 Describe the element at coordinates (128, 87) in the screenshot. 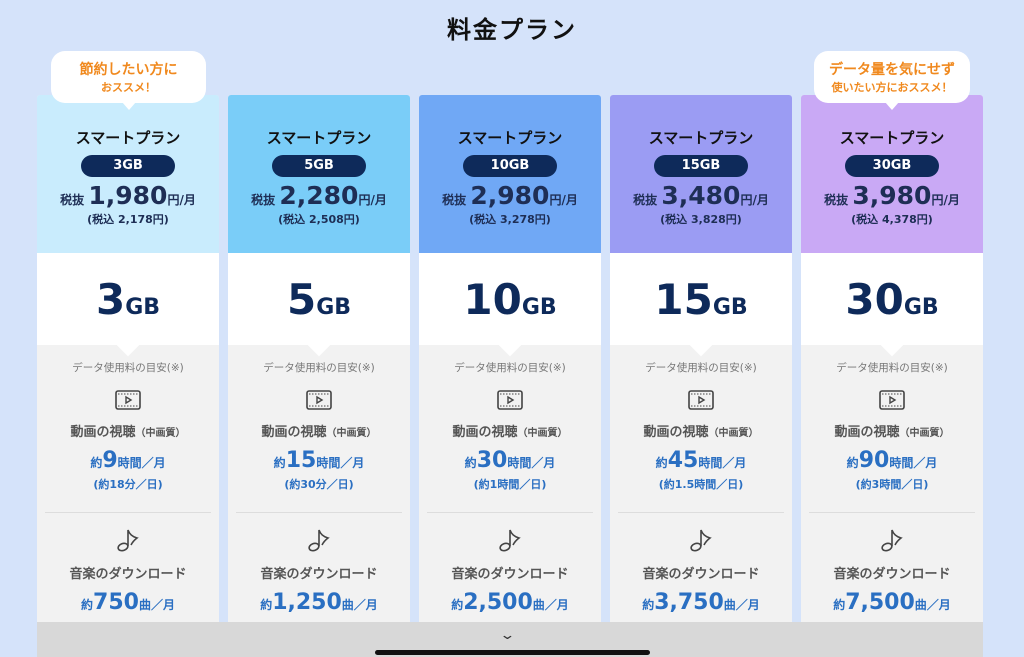

I see `bubble-line: おススメ！` at that location.